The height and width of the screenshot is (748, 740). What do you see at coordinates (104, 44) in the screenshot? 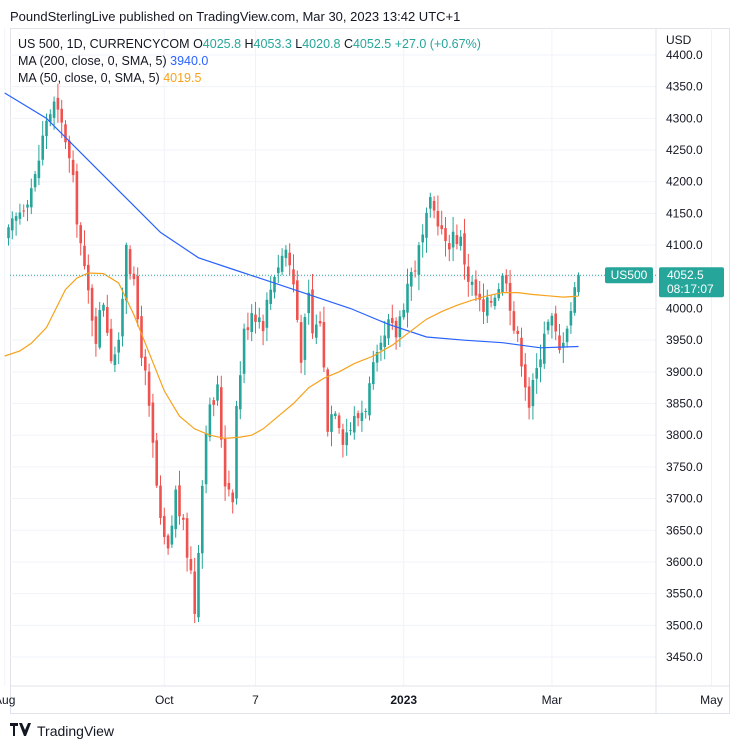
I see `legend-symbol: US 500, 1D, CURRENCYCOM` at bounding box center [104, 44].